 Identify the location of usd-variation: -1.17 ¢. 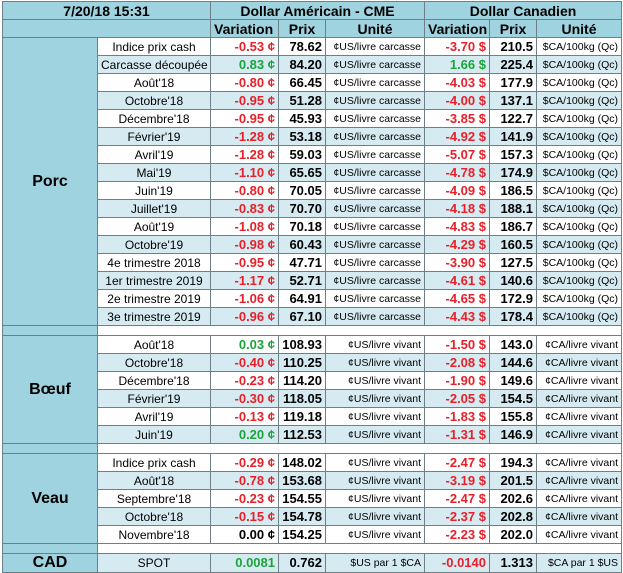
(244, 280).